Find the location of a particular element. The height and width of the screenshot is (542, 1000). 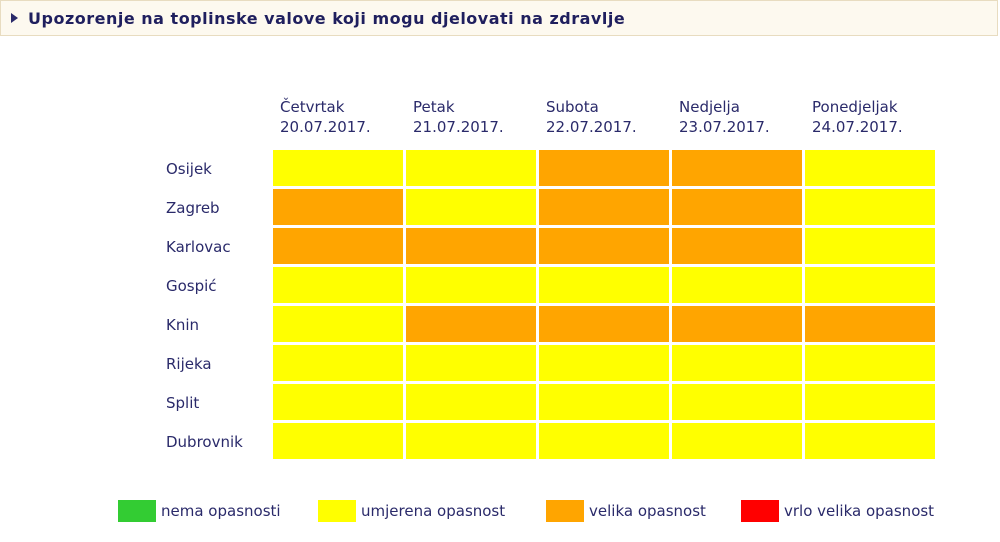

day-name: Nedjelja is located at coordinates (709, 107).